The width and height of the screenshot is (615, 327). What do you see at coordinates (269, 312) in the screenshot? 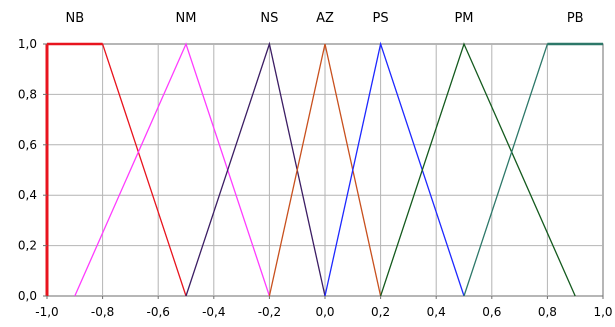
I see `x-tick-label: -0,2` at bounding box center [269, 312].